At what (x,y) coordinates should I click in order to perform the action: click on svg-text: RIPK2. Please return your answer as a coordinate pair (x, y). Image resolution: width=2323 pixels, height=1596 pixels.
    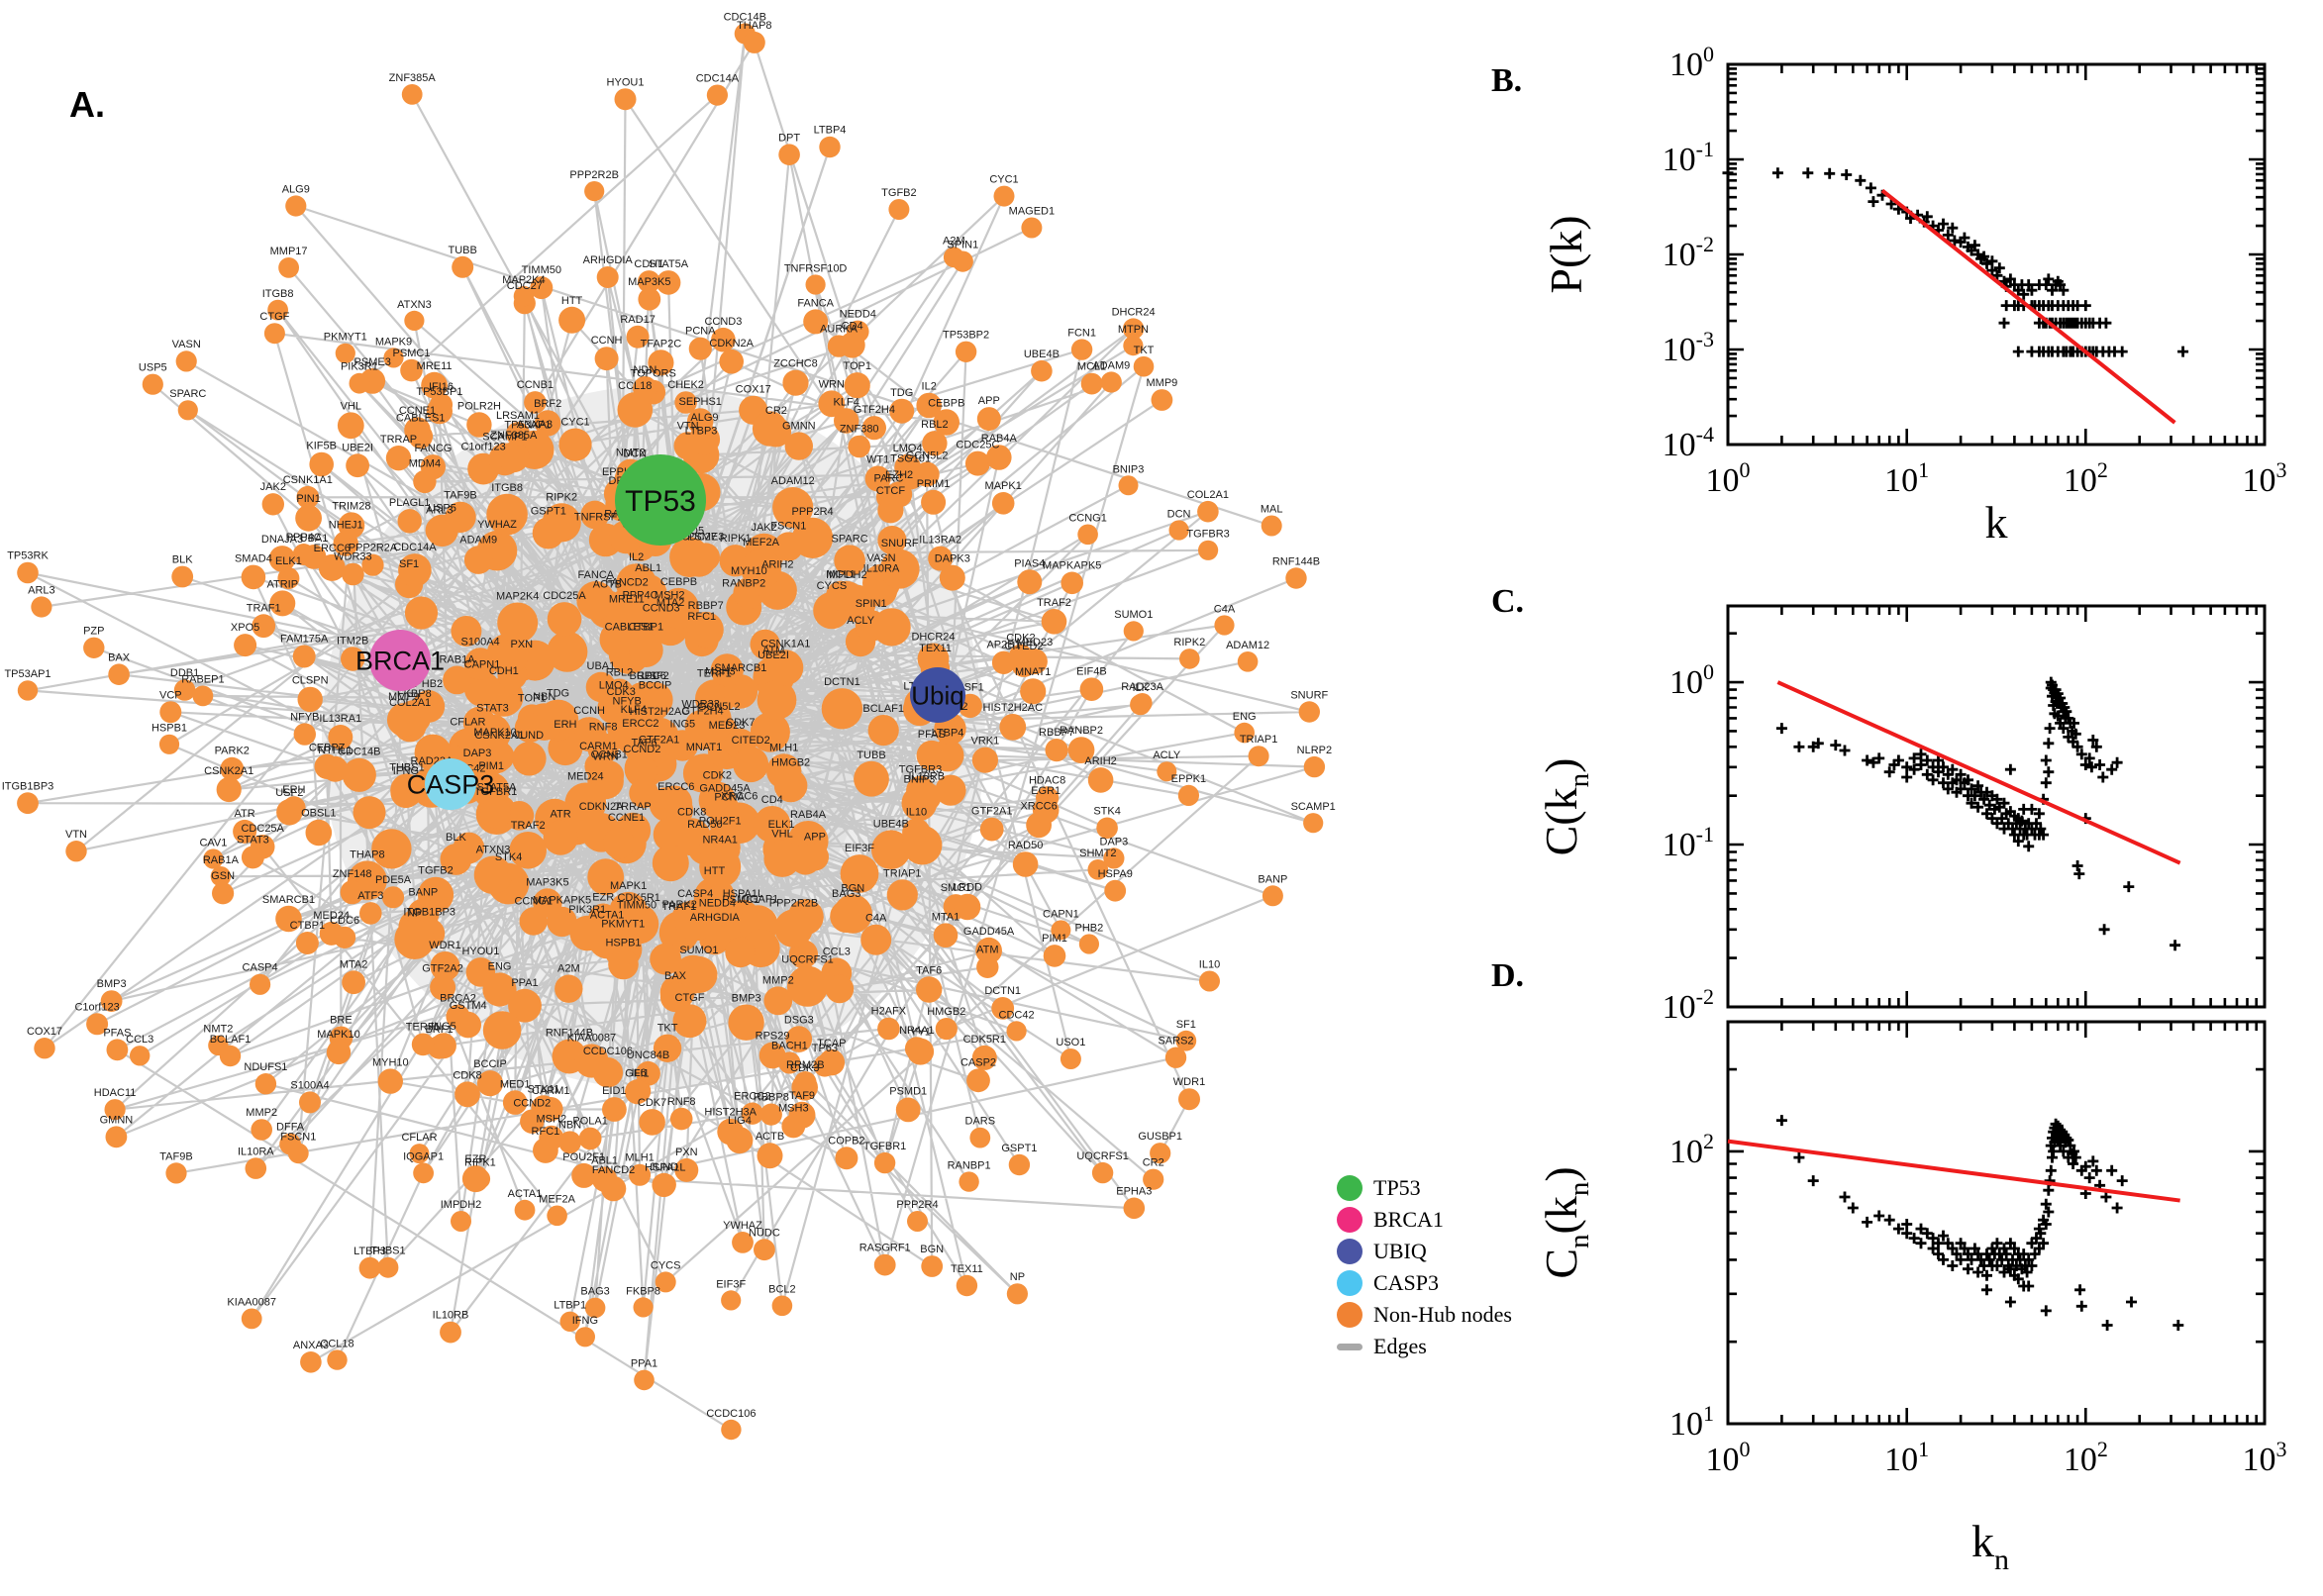
    Looking at the image, I should click on (1189, 642).